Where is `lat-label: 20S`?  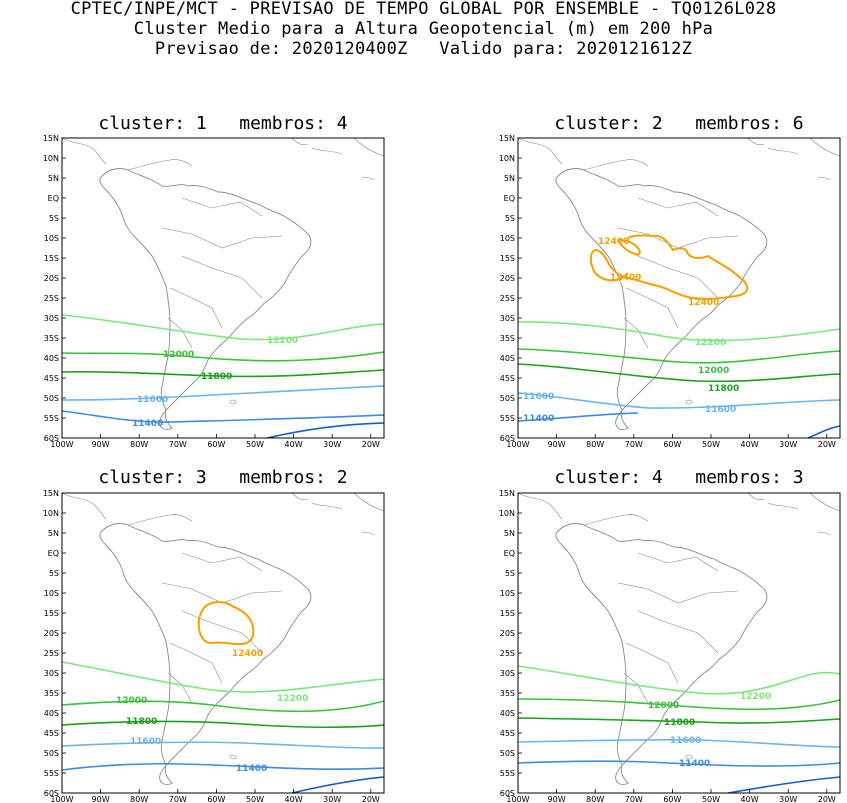 lat-label: 20S is located at coordinates (507, 633).